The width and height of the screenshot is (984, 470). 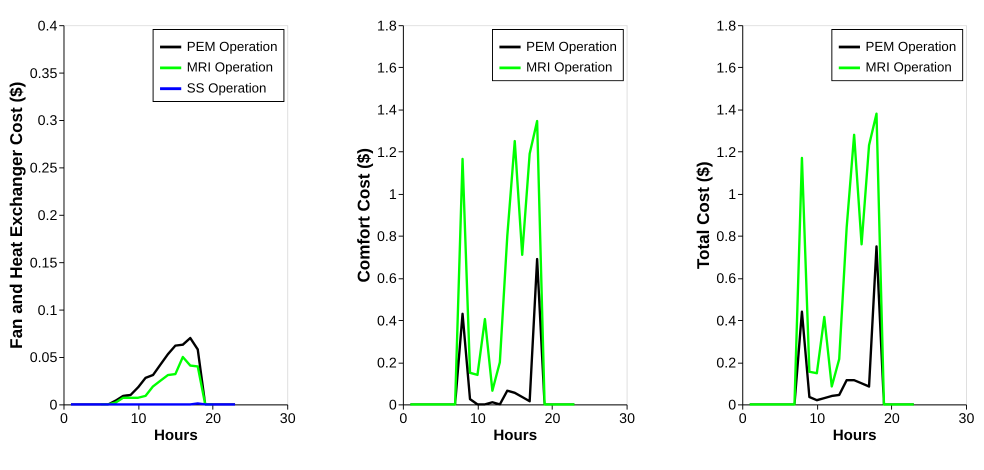 What do you see at coordinates (44, 168) in the screenshot?
I see `y-tick-label: 0.25` at bounding box center [44, 168].